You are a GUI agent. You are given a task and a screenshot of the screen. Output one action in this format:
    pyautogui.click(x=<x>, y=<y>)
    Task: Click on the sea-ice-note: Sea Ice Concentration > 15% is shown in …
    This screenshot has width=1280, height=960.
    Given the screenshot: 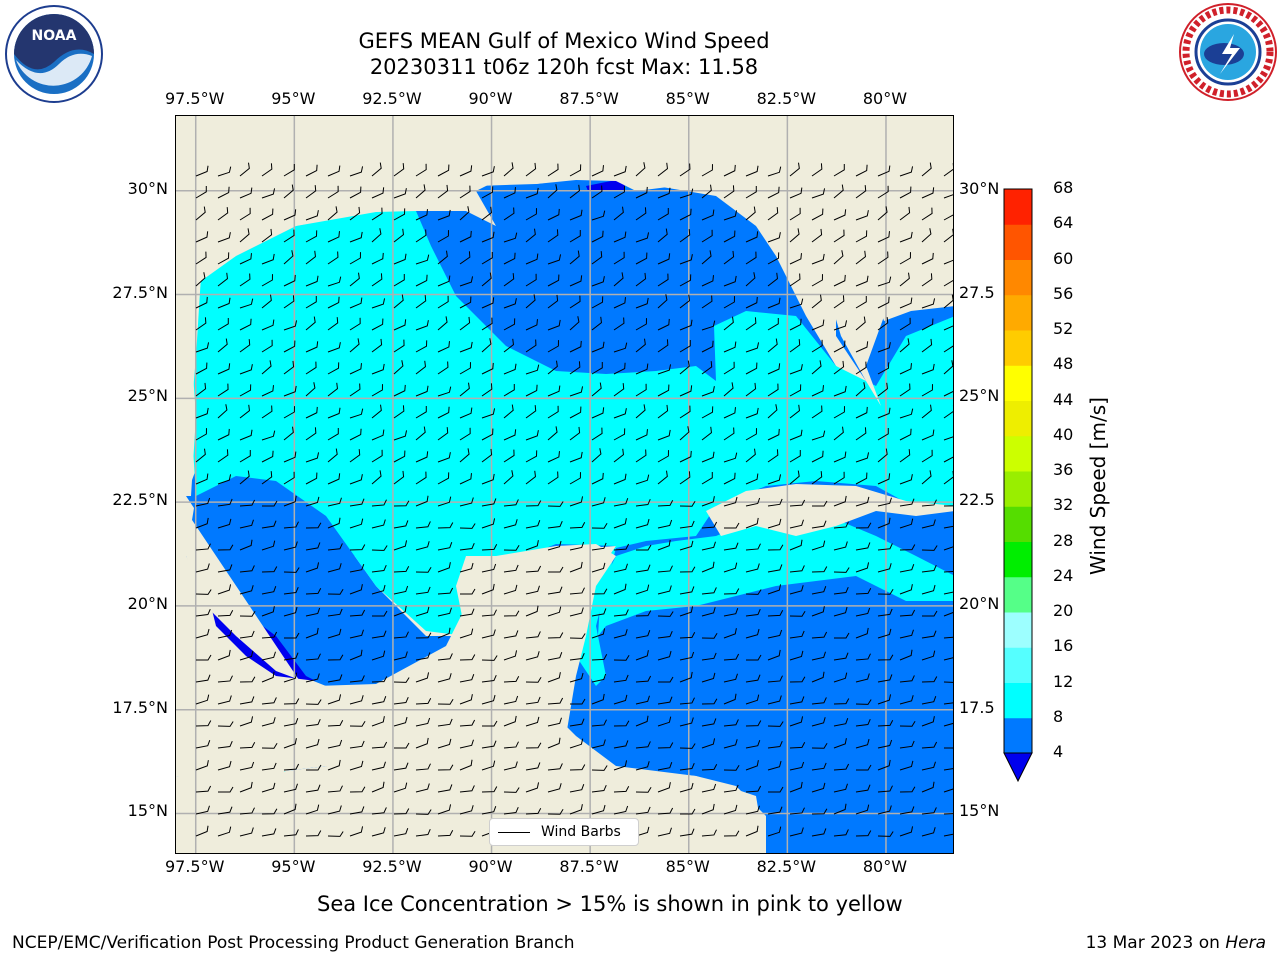 What is the action you would take?
    pyautogui.click(x=610, y=904)
    